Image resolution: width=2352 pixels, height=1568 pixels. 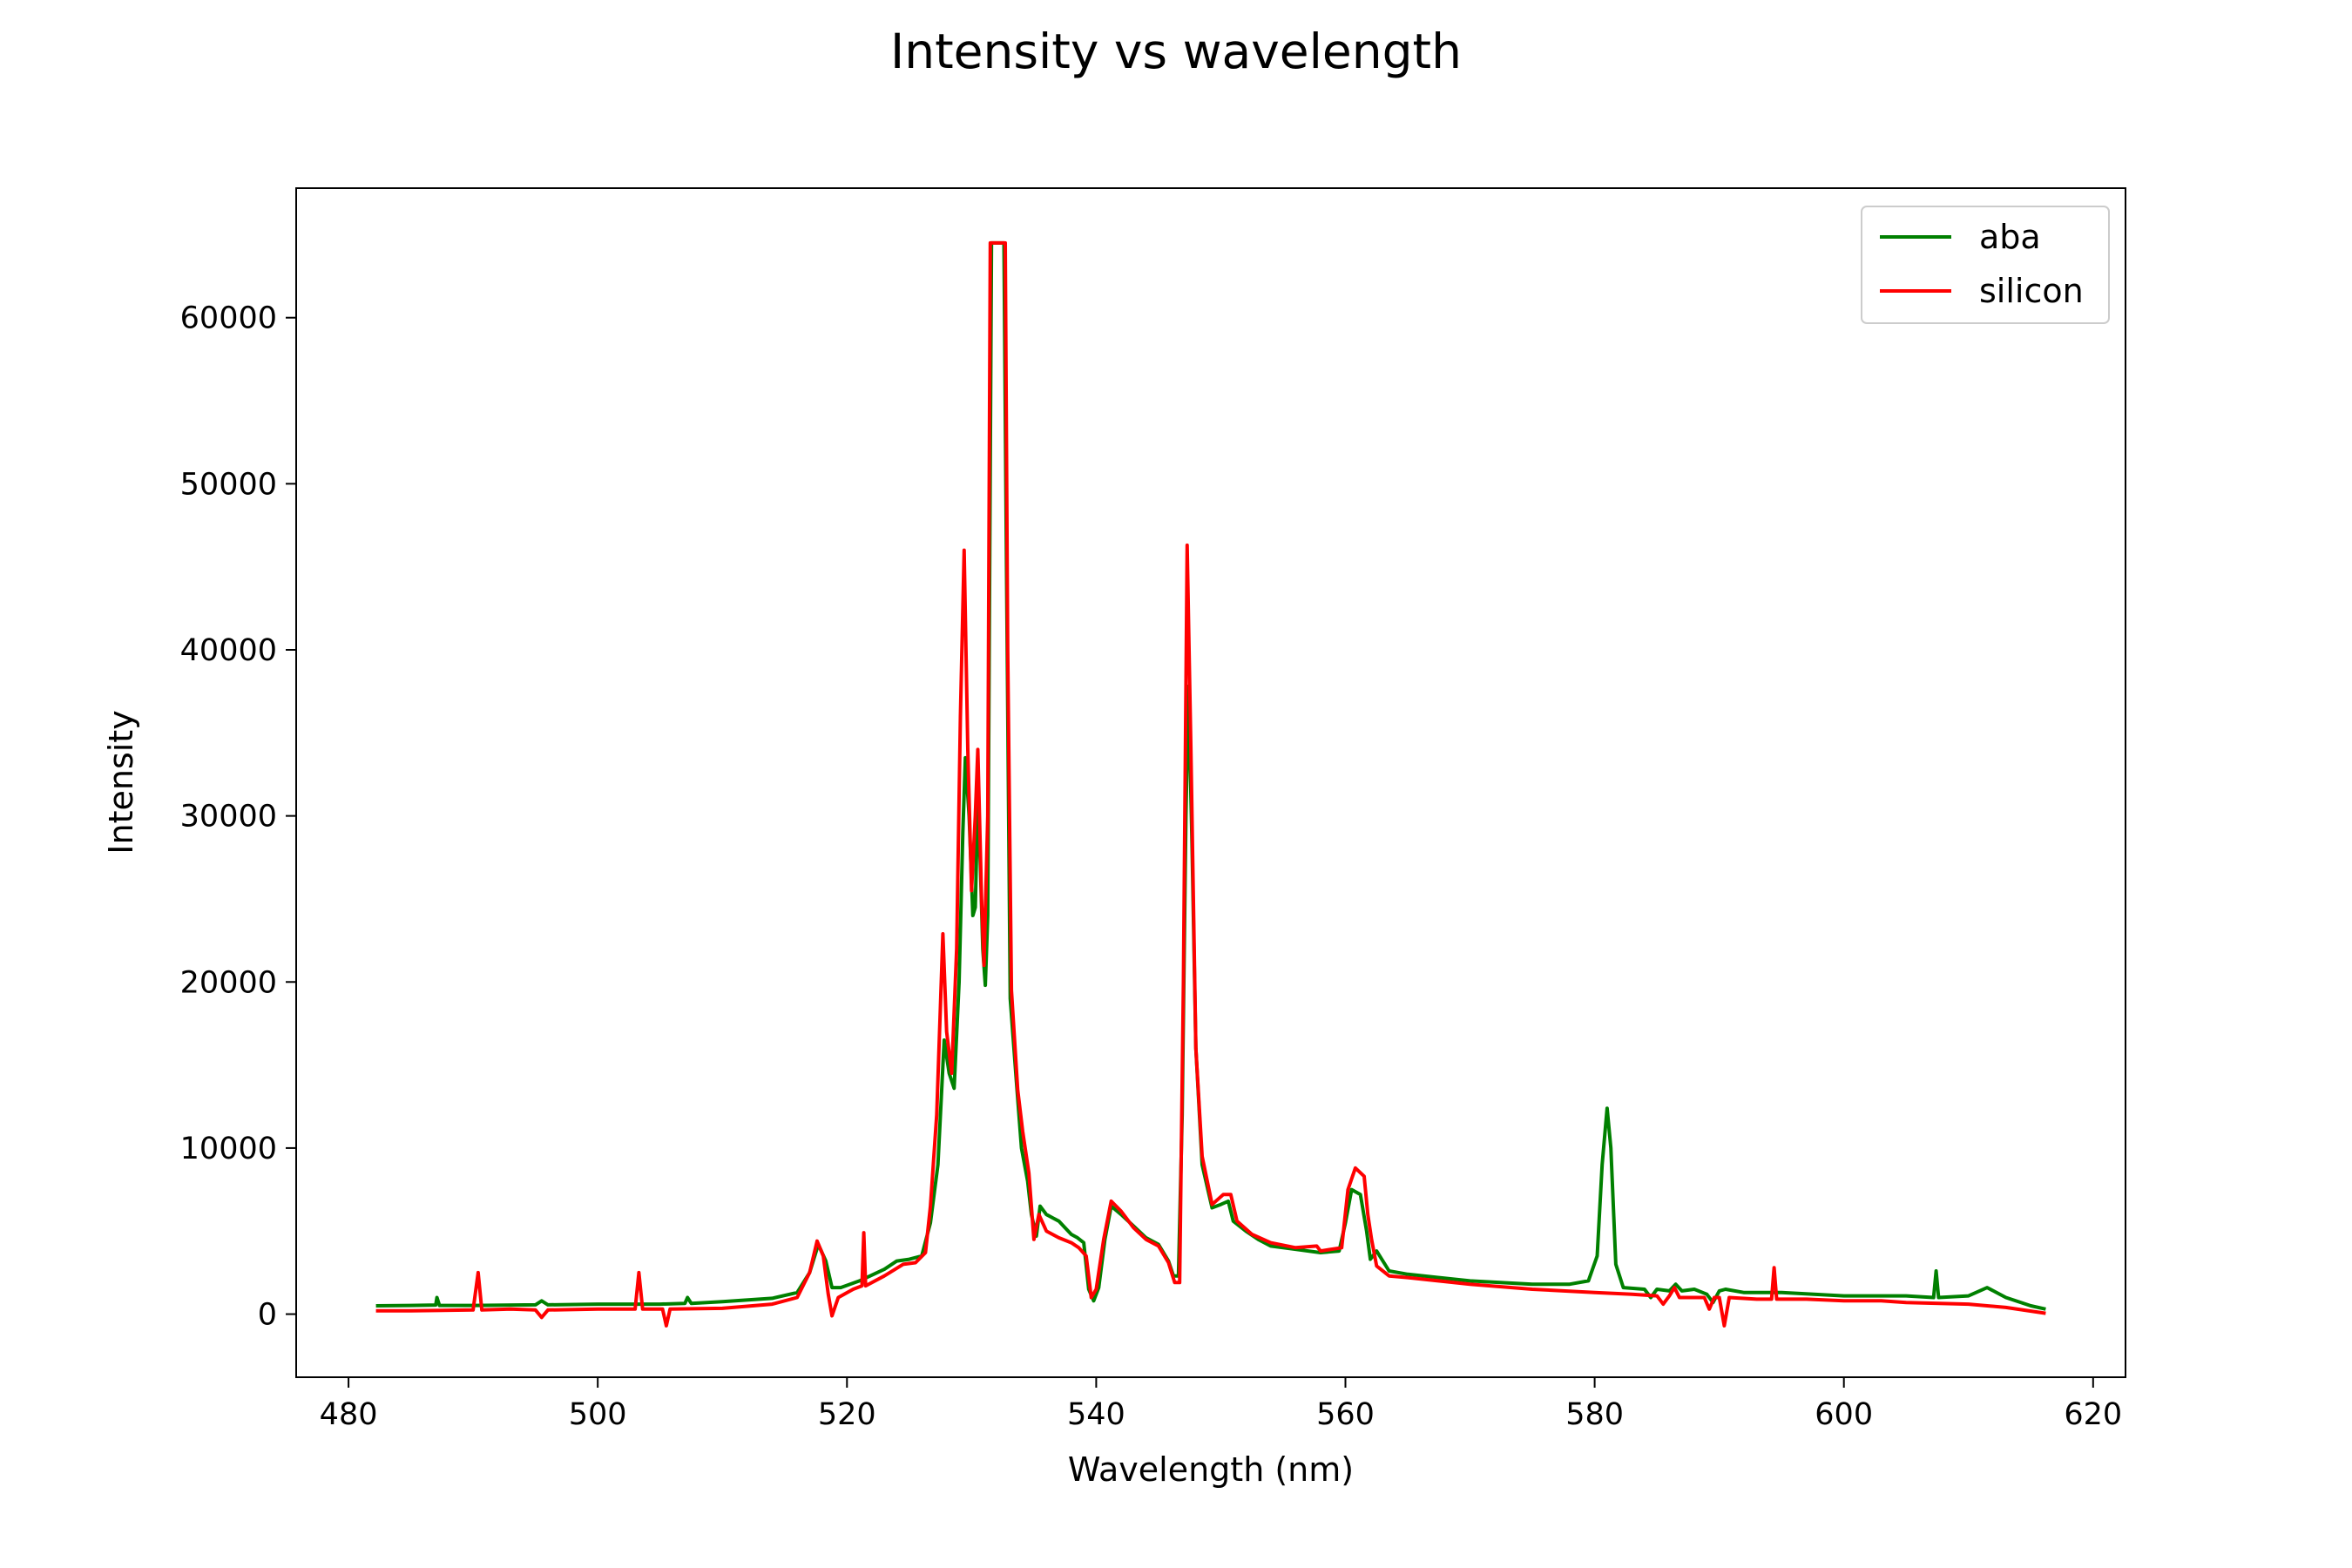 What do you see at coordinates (2010, 237) in the screenshot?
I see `legend-label-aba: aba` at bounding box center [2010, 237].